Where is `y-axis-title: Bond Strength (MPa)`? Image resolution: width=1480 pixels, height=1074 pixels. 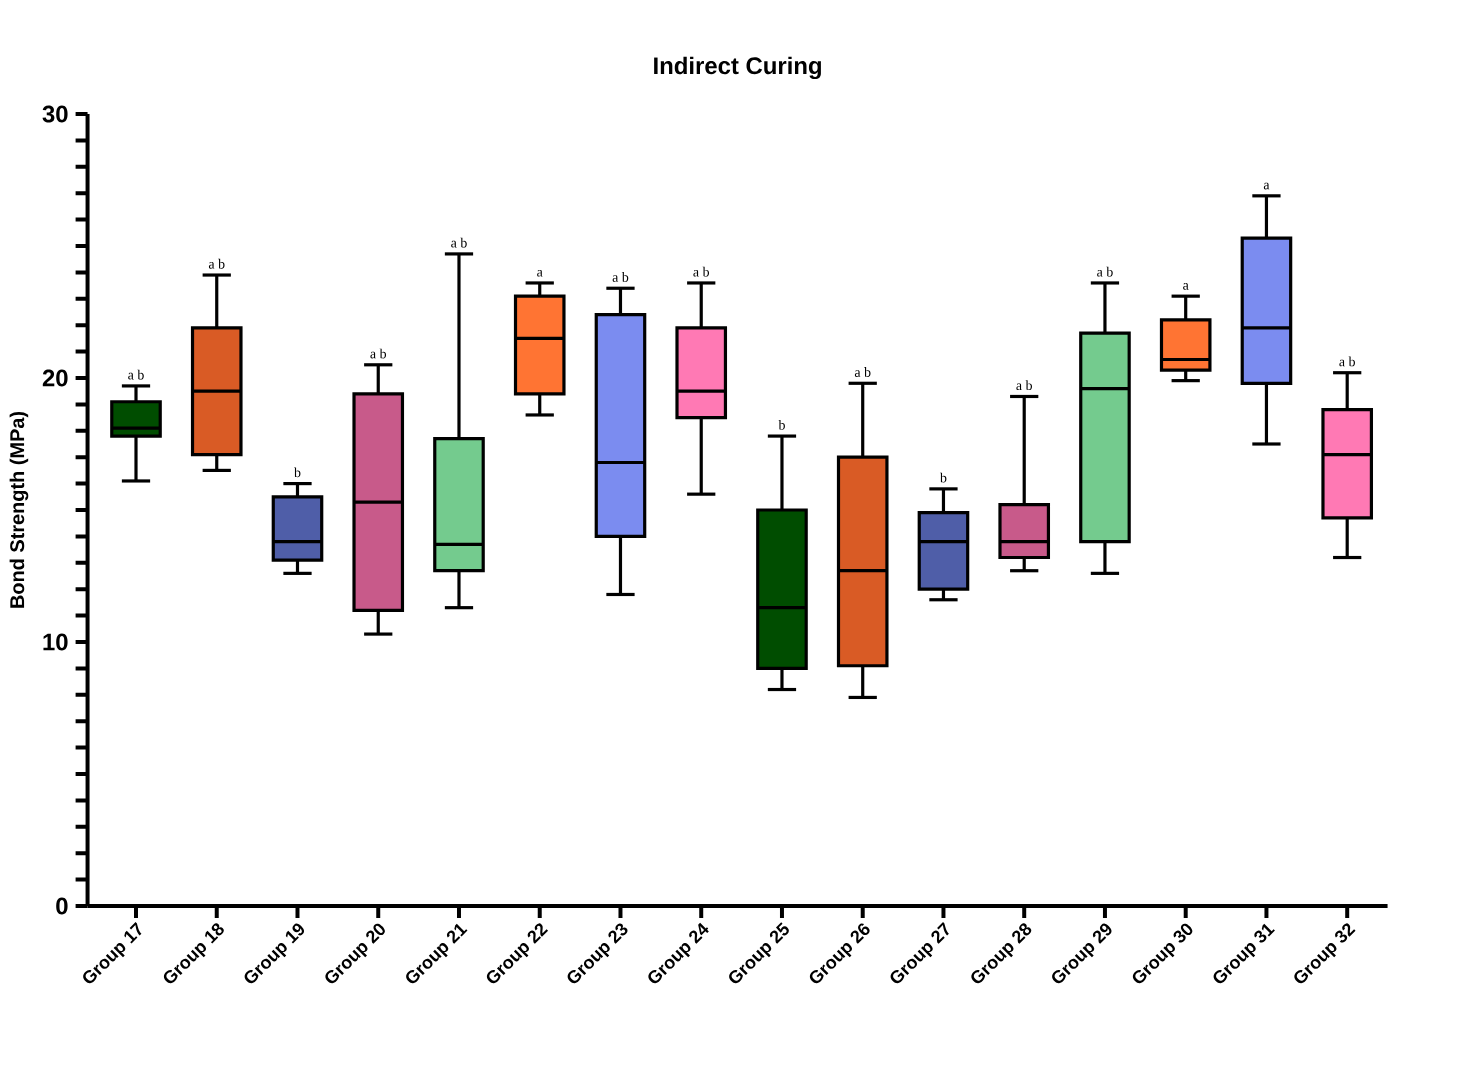 y-axis-title: Bond Strength (MPa) is located at coordinates (19, 509).